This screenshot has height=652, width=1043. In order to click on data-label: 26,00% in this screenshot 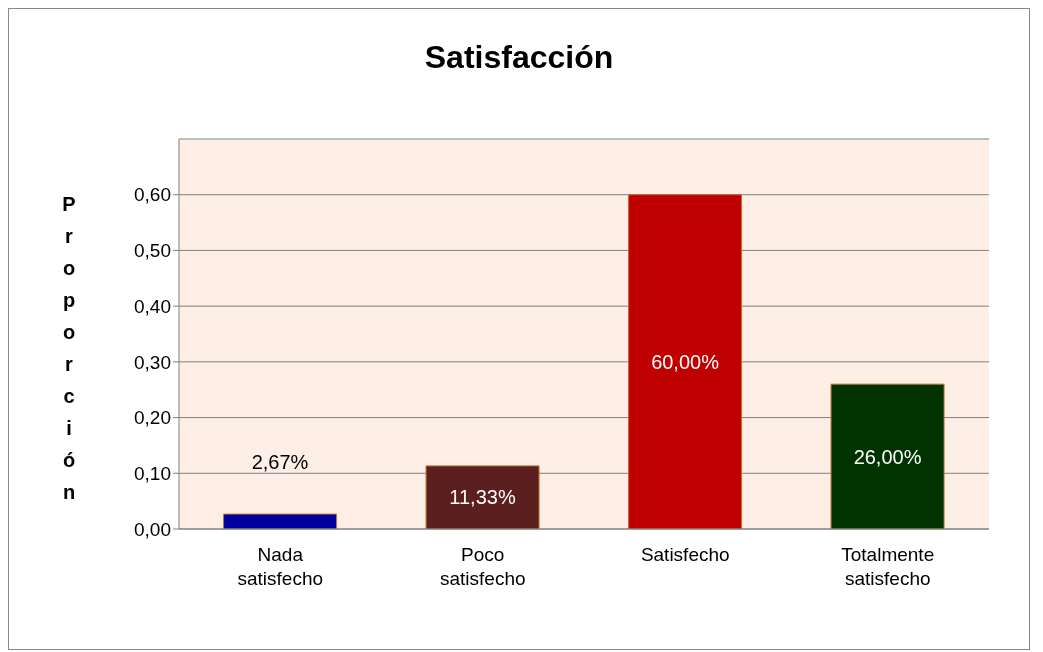, I will do `click(887, 456)`.